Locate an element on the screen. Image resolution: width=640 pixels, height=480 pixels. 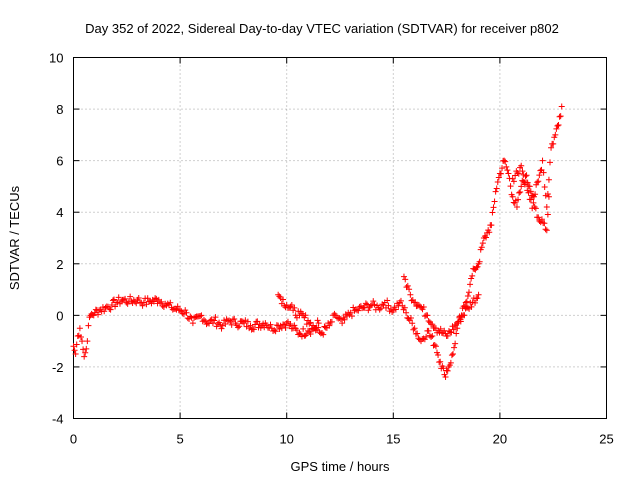
x-tick-labels: 0 5 10 15 20 25 is located at coordinates (342, 439).